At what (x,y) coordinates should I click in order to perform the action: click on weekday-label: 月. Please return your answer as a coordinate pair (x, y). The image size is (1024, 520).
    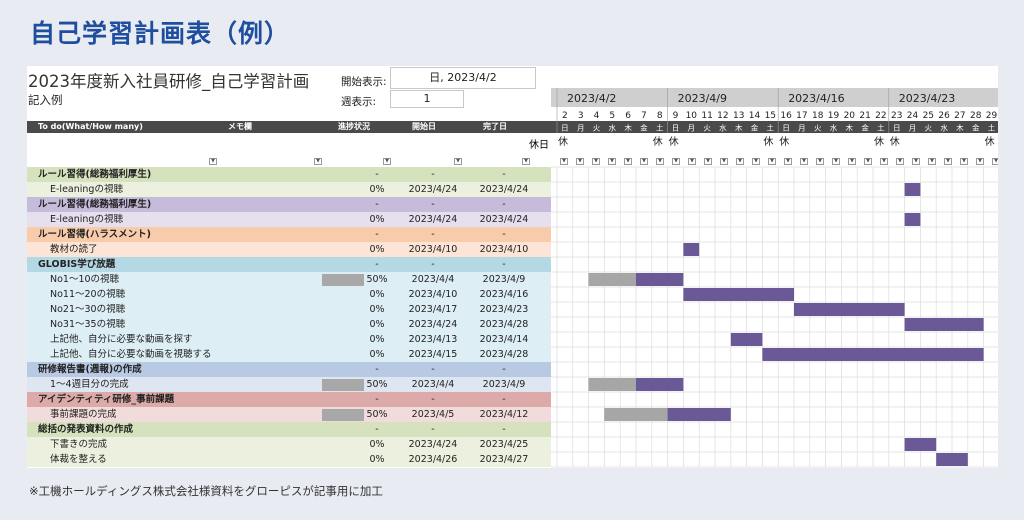
    Looking at the image, I should click on (913, 128).